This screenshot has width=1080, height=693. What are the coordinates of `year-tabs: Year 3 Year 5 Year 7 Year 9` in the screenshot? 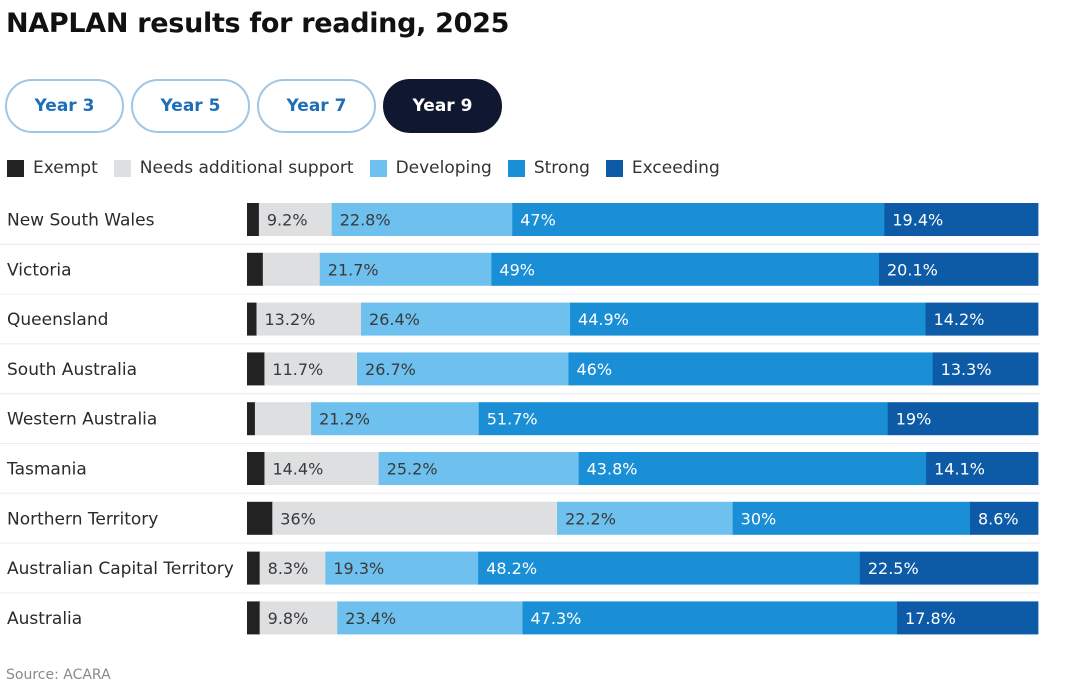 It's located at (253, 106).